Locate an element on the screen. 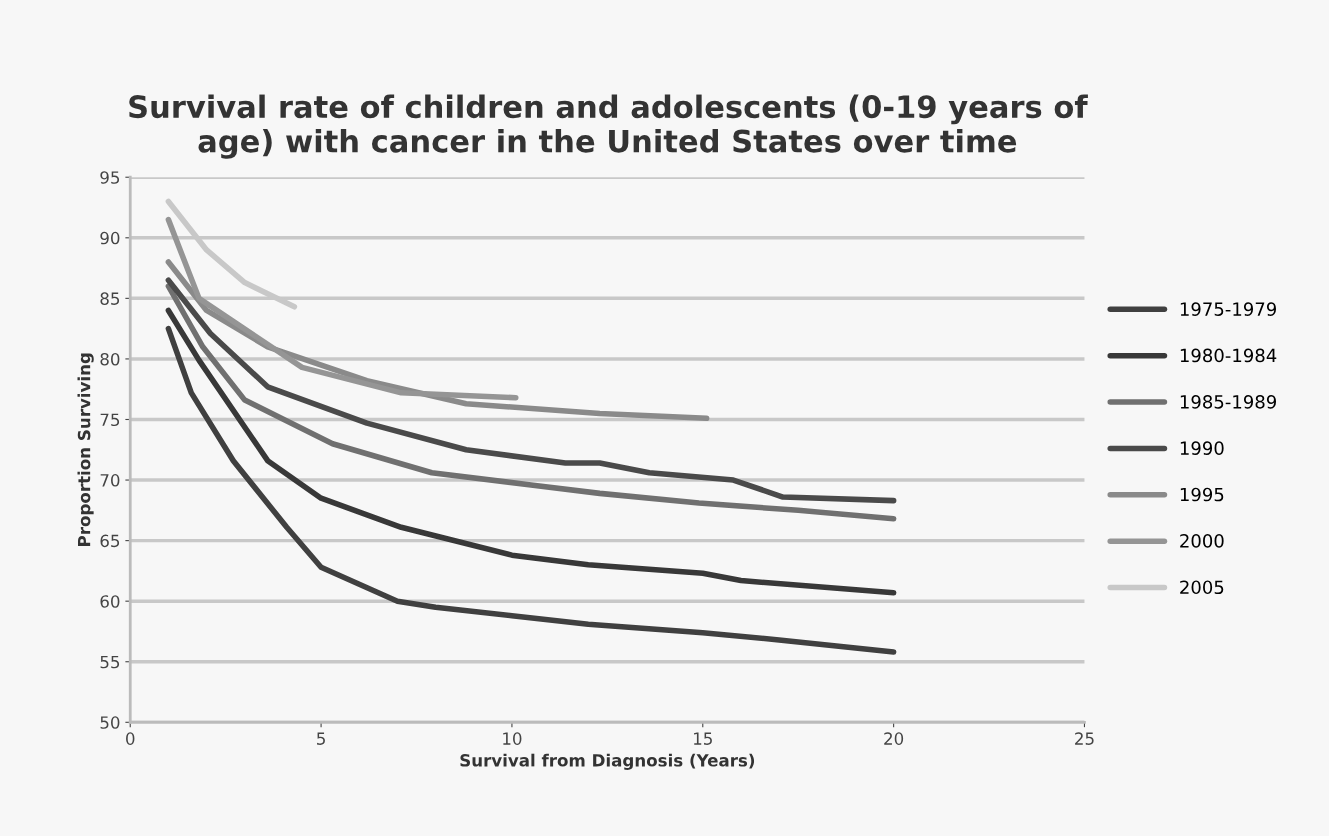 The image size is (1329, 836). y-tick-label: 70 is located at coordinates (110, 480).